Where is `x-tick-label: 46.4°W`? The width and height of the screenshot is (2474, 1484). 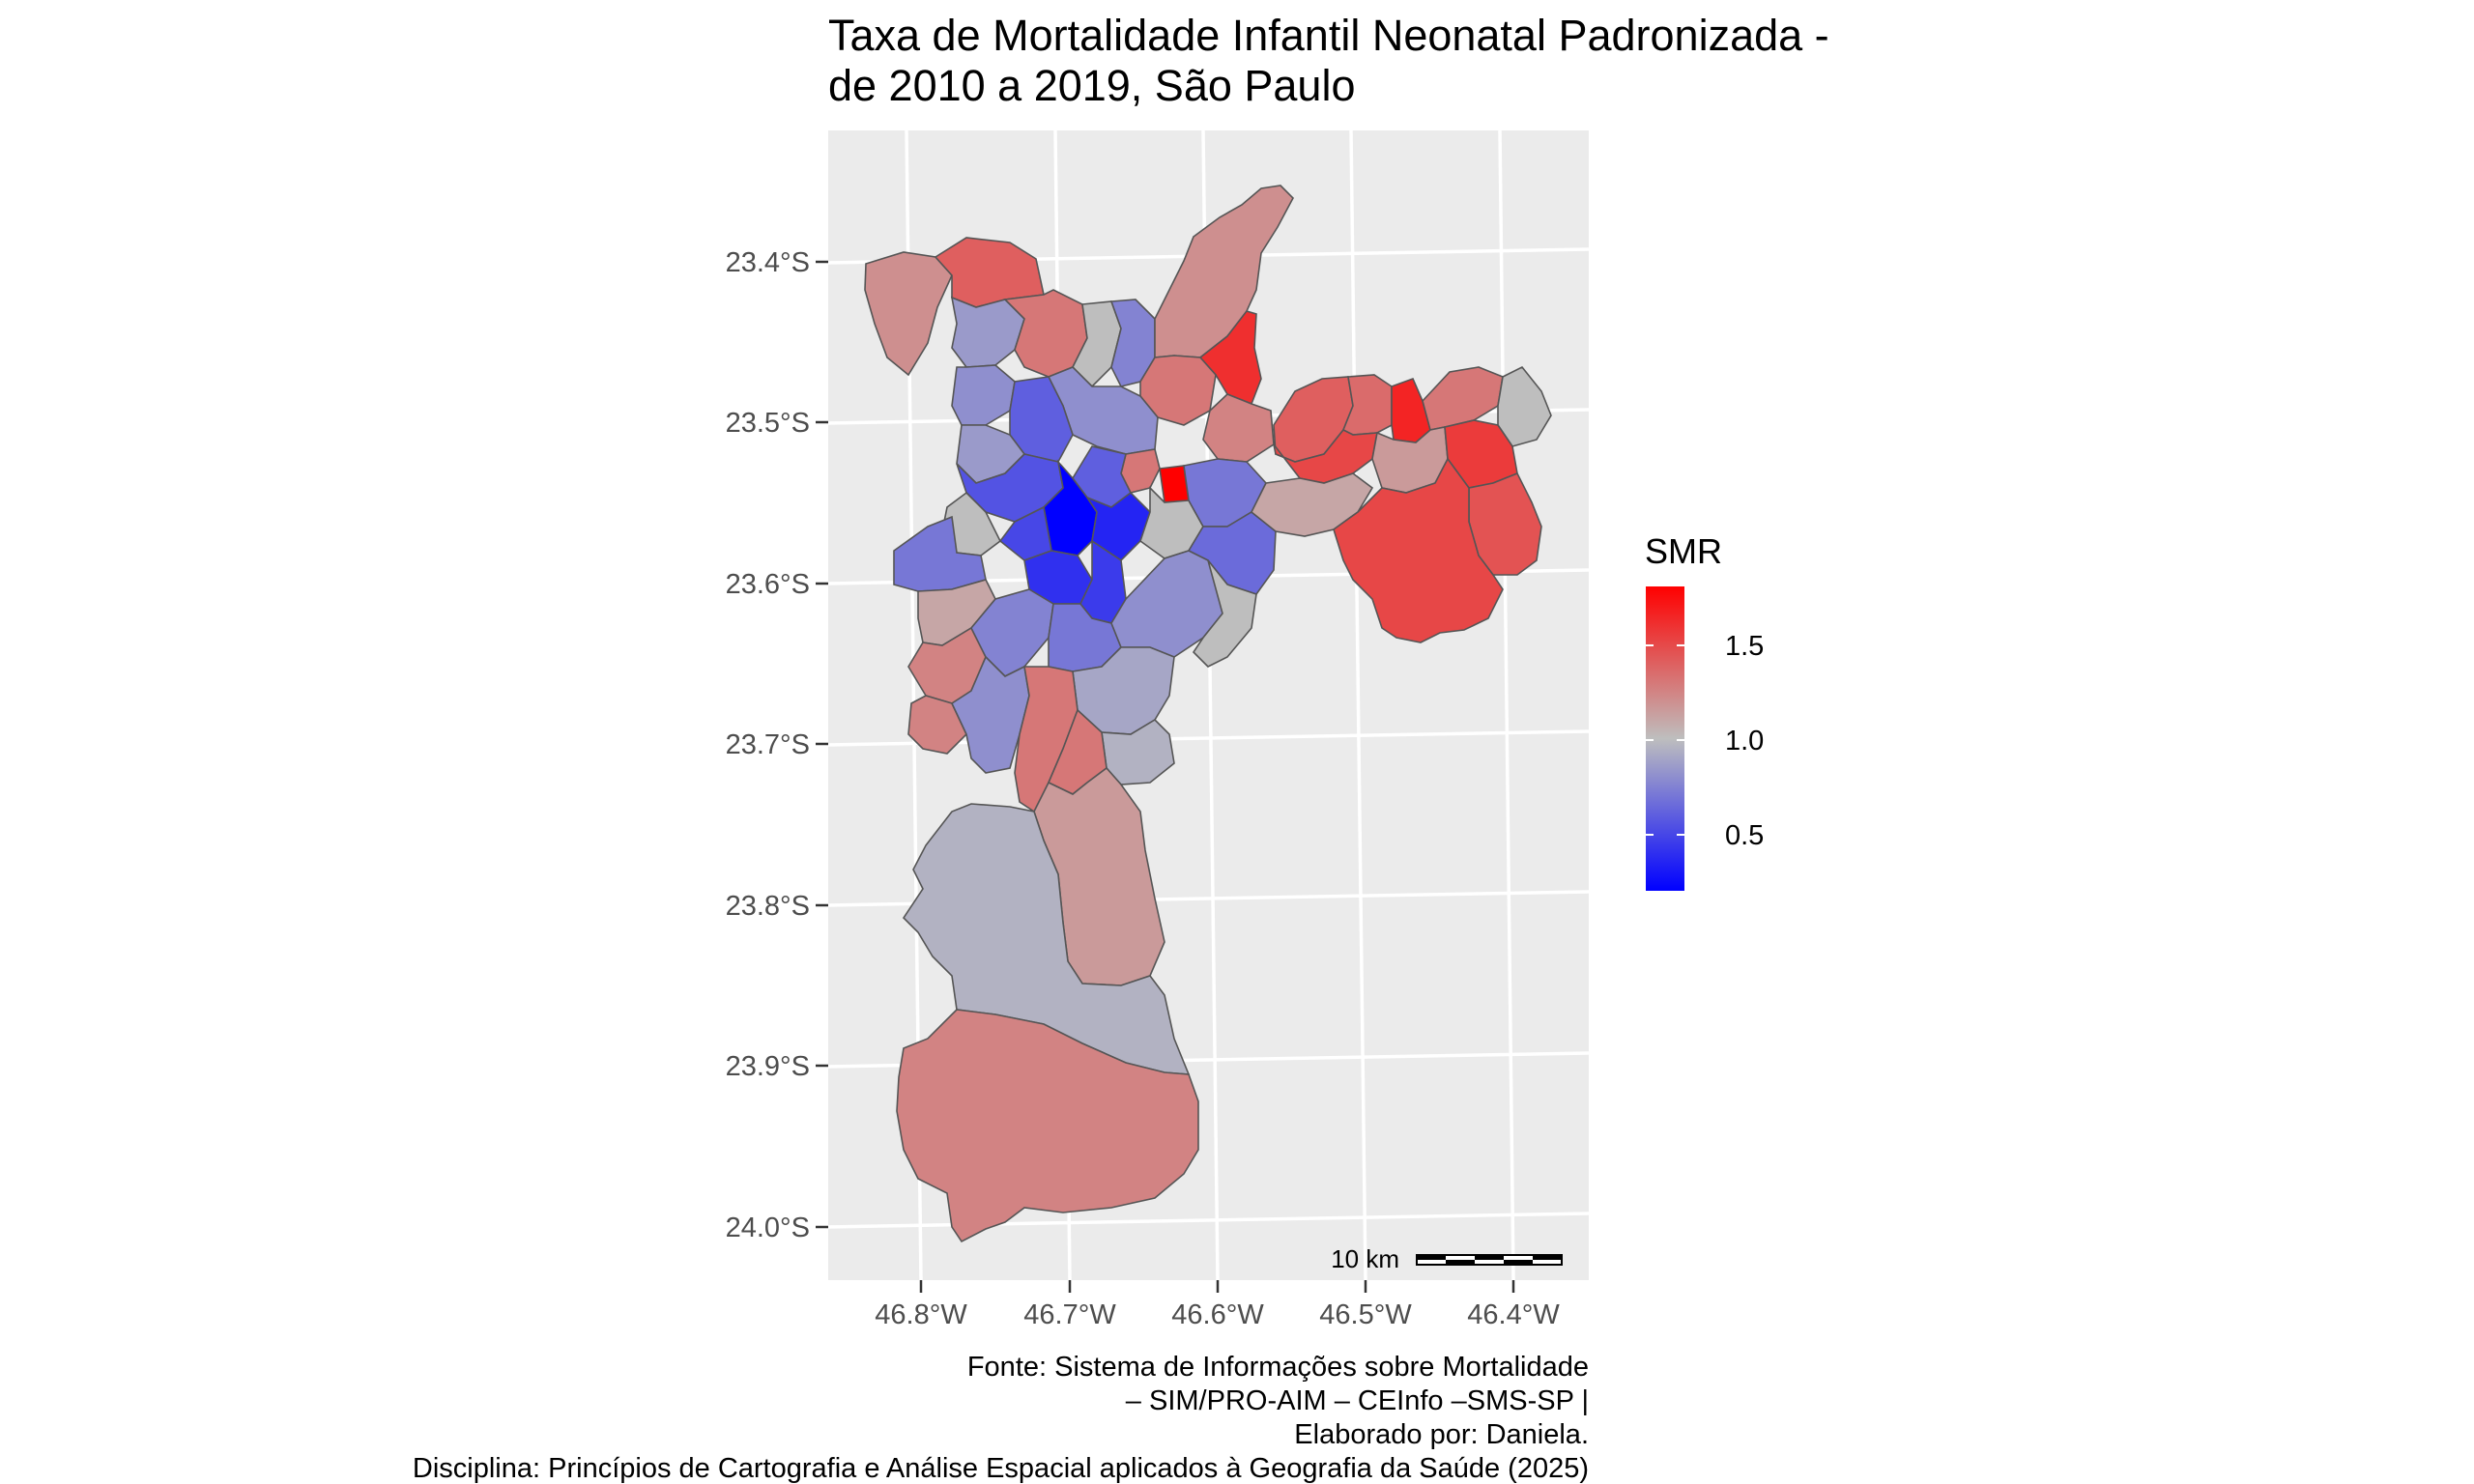 x-tick-label: 46.4°W is located at coordinates (1514, 1314).